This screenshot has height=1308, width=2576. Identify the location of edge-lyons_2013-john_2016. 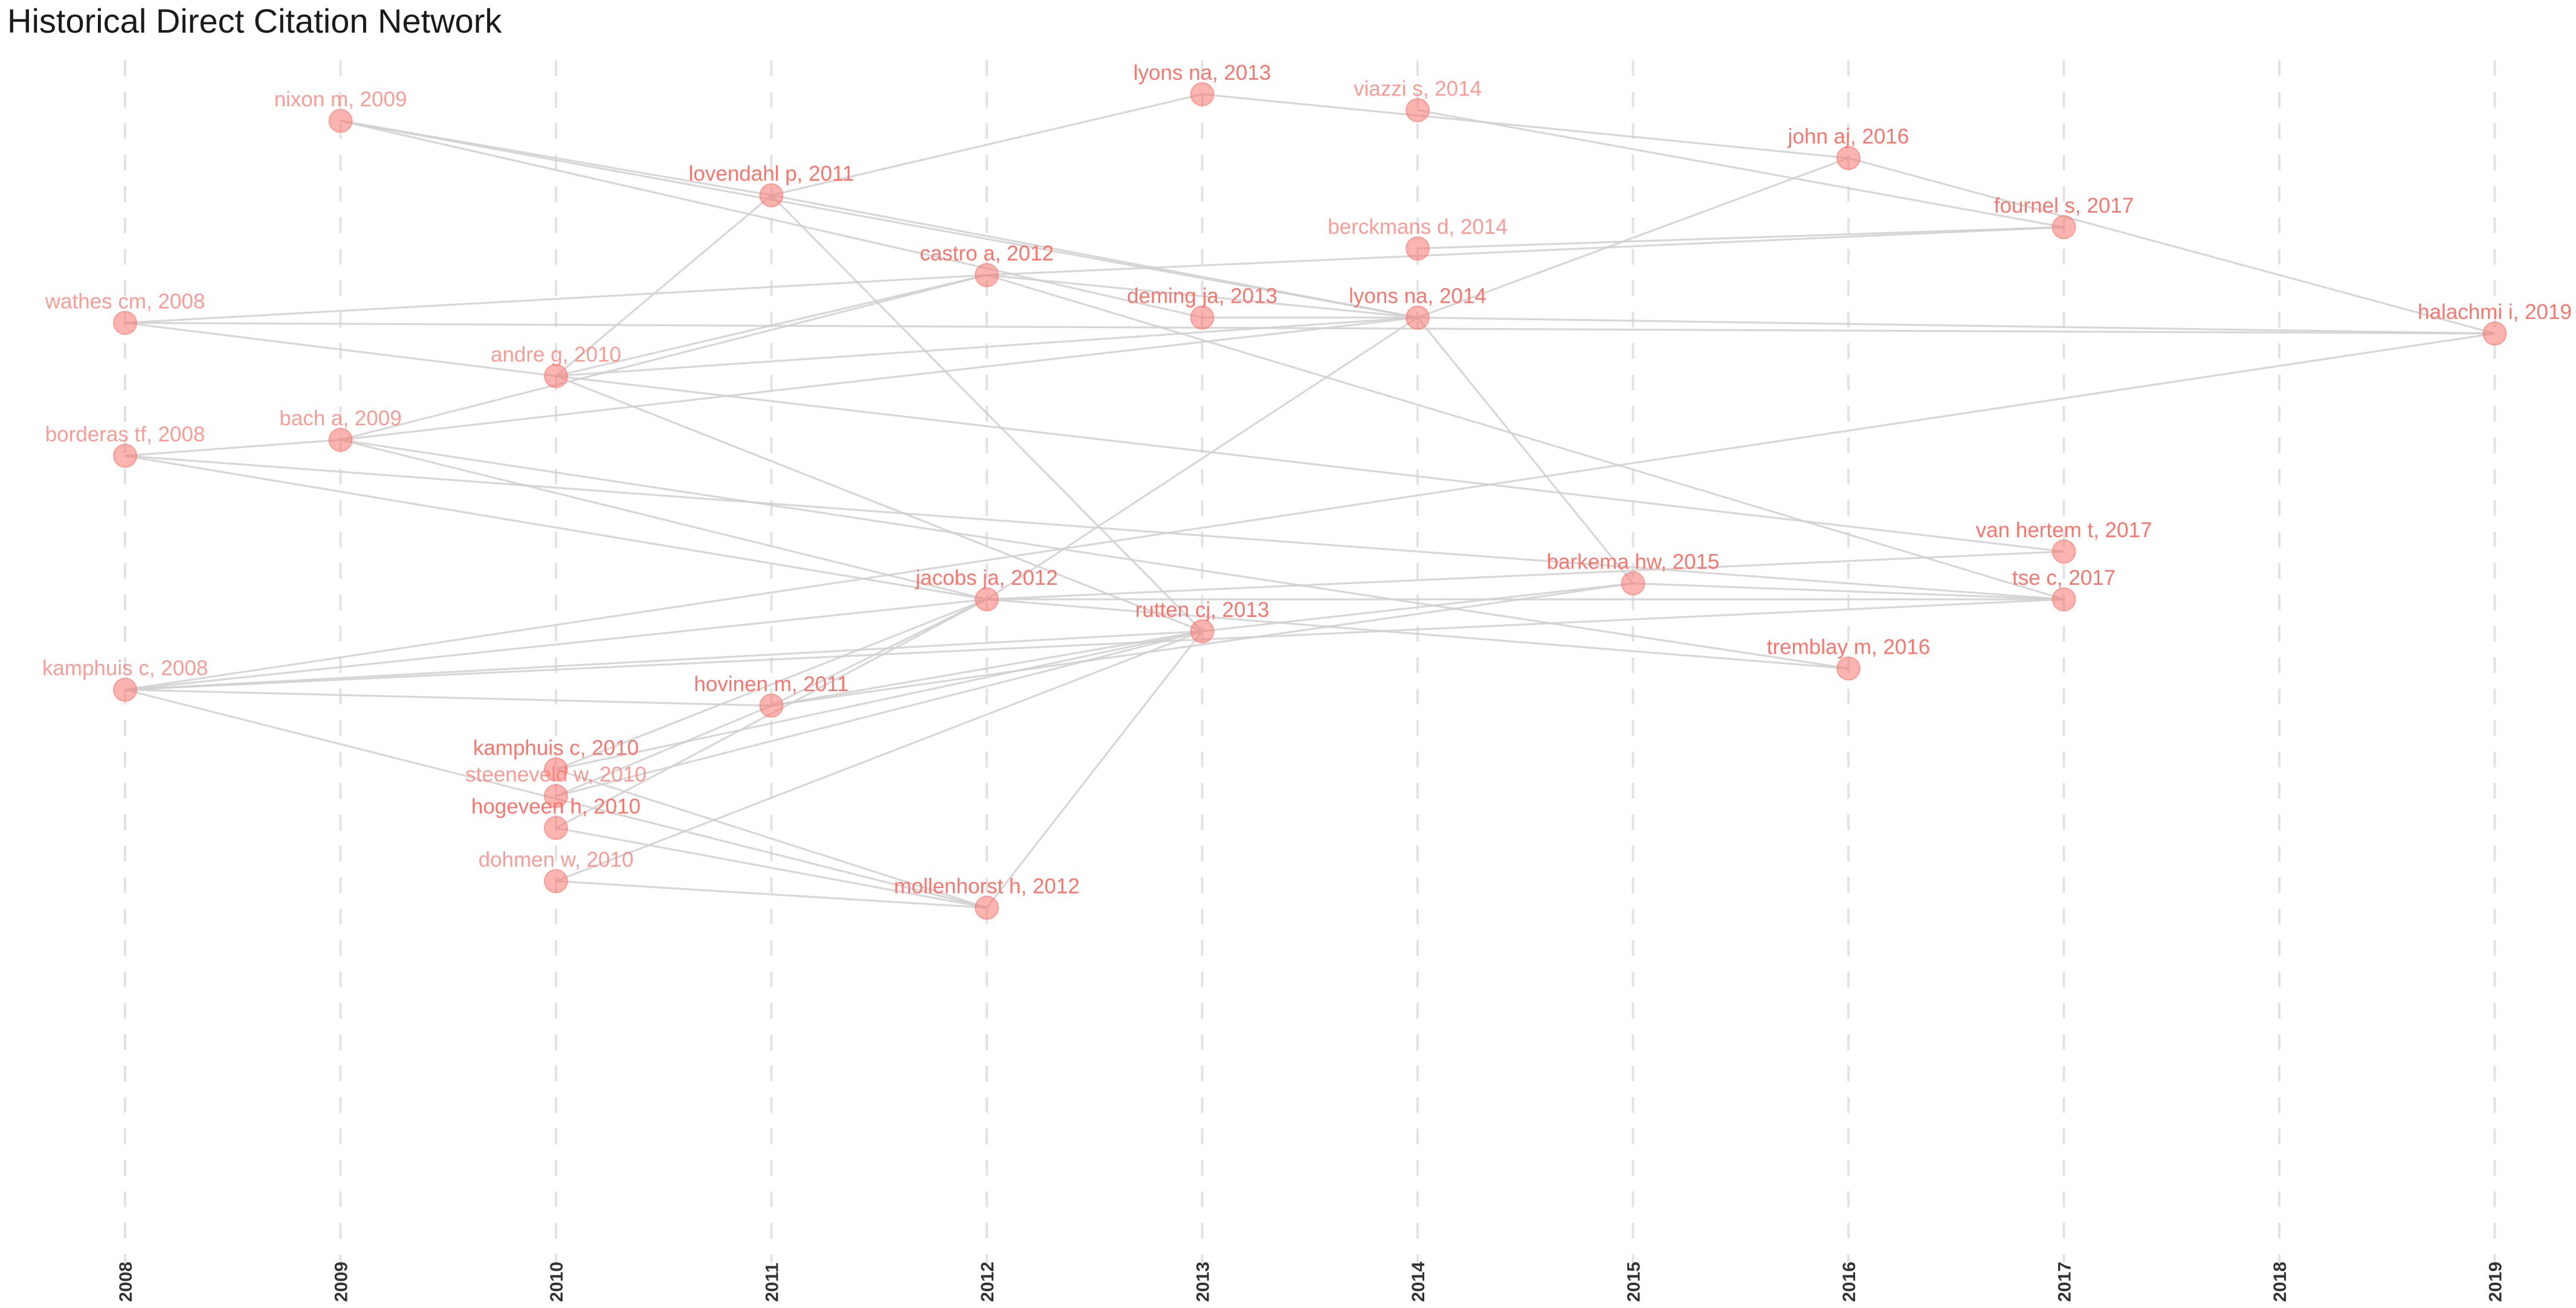
(1526, 126).